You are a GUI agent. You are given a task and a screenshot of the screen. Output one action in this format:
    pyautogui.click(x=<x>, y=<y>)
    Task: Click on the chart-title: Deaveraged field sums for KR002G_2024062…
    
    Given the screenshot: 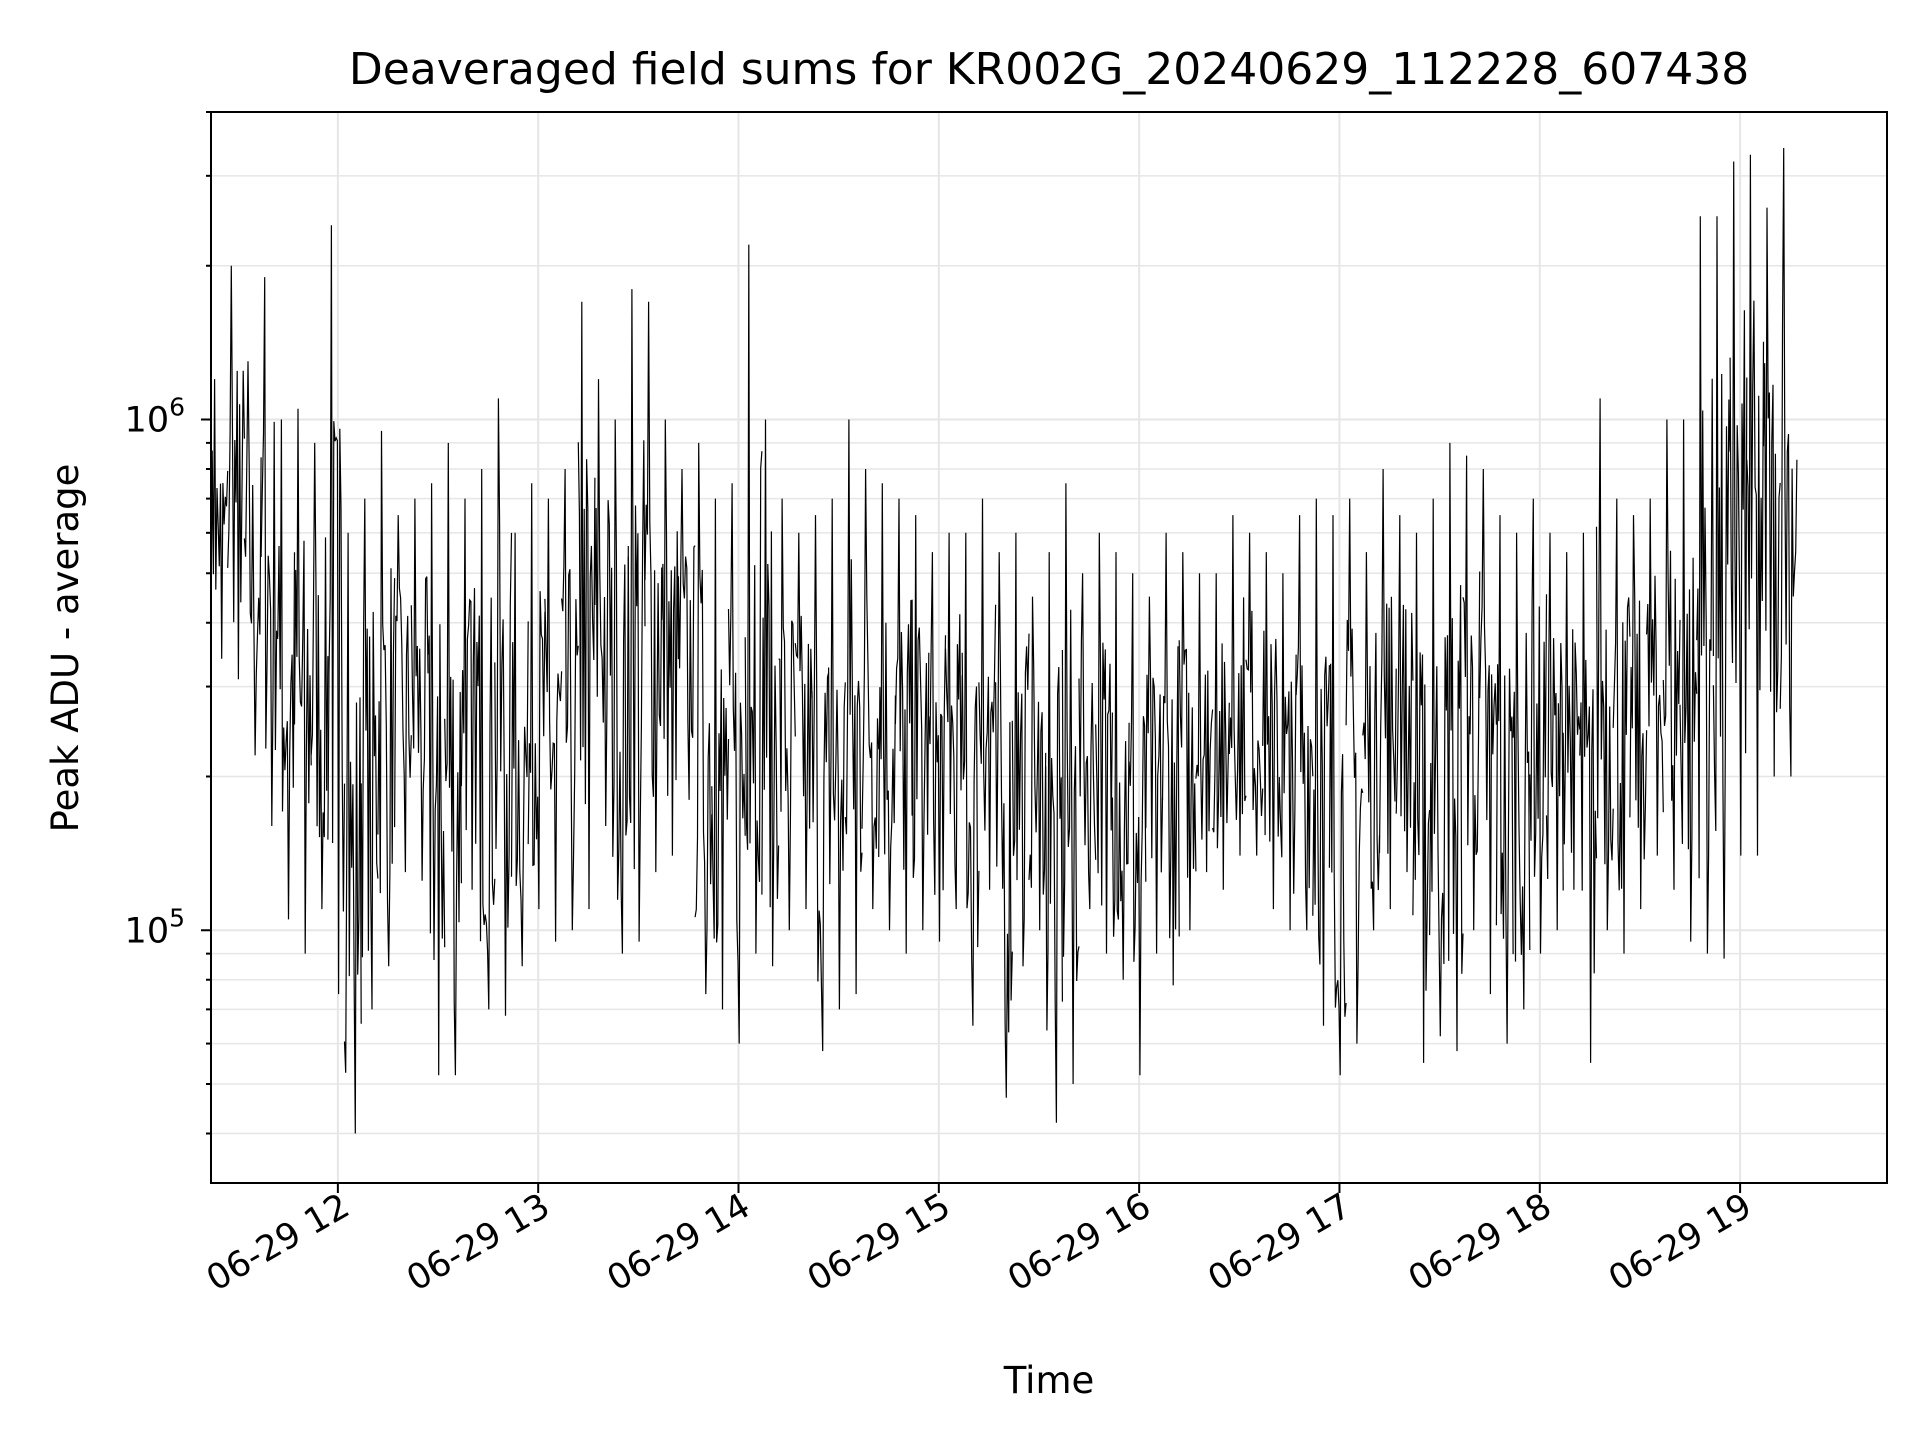 What is the action you would take?
    pyautogui.click(x=1049, y=69)
    